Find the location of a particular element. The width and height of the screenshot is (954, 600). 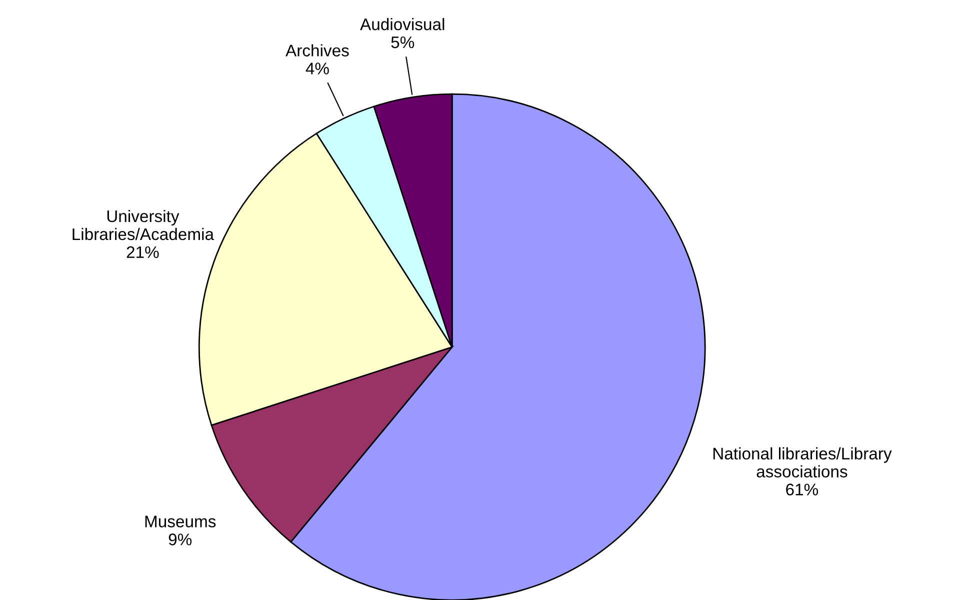

slice-label: National libraries/Library associations is located at coordinates (802, 462).